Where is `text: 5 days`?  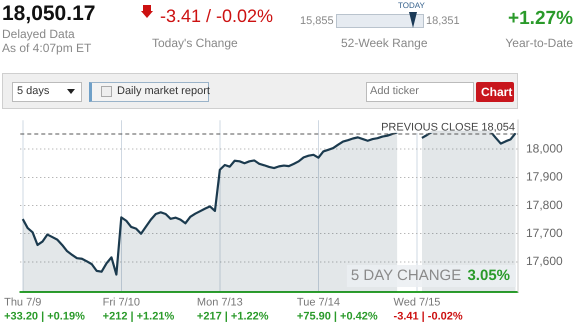
text: 5 days is located at coordinates (33, 91).